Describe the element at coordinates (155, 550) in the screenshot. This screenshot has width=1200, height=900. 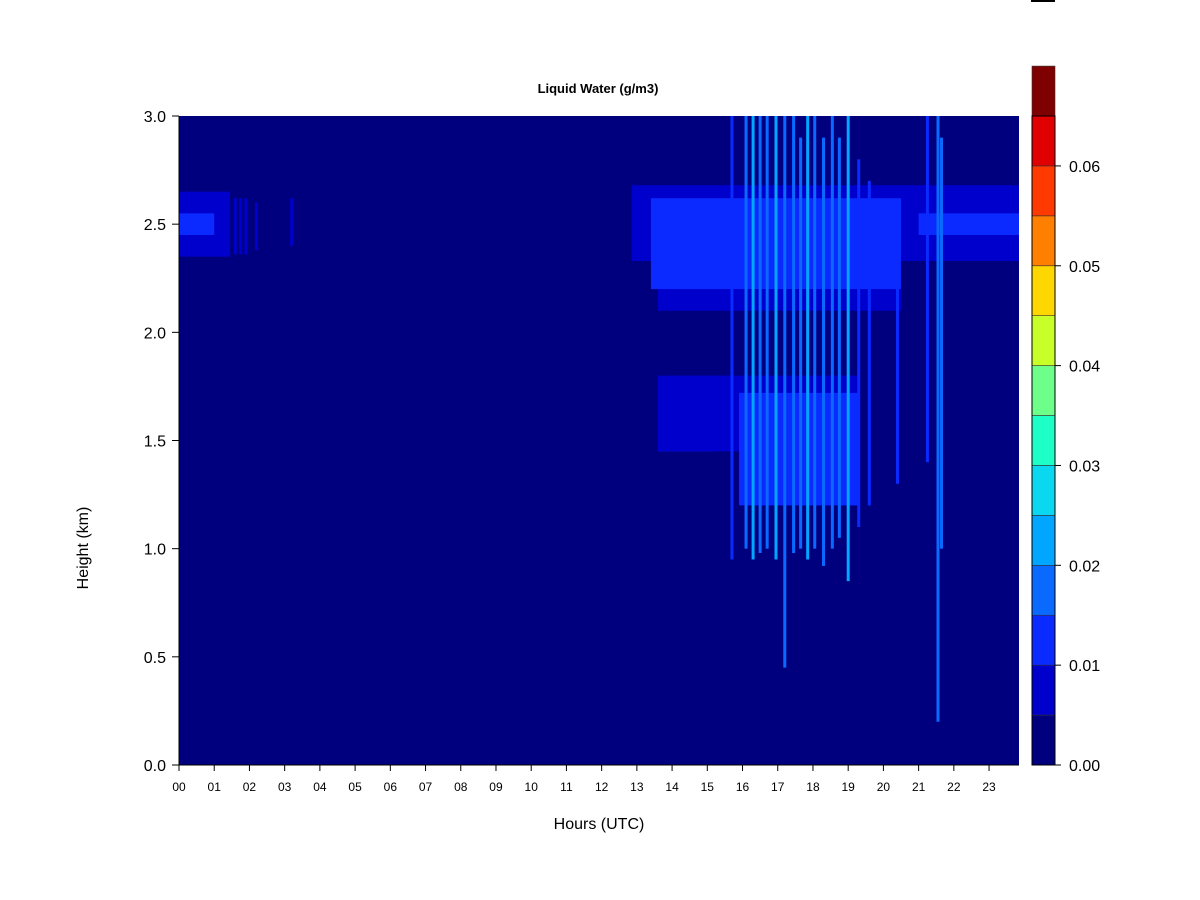
I see `y-tick-label-2: 1.0` at that location.